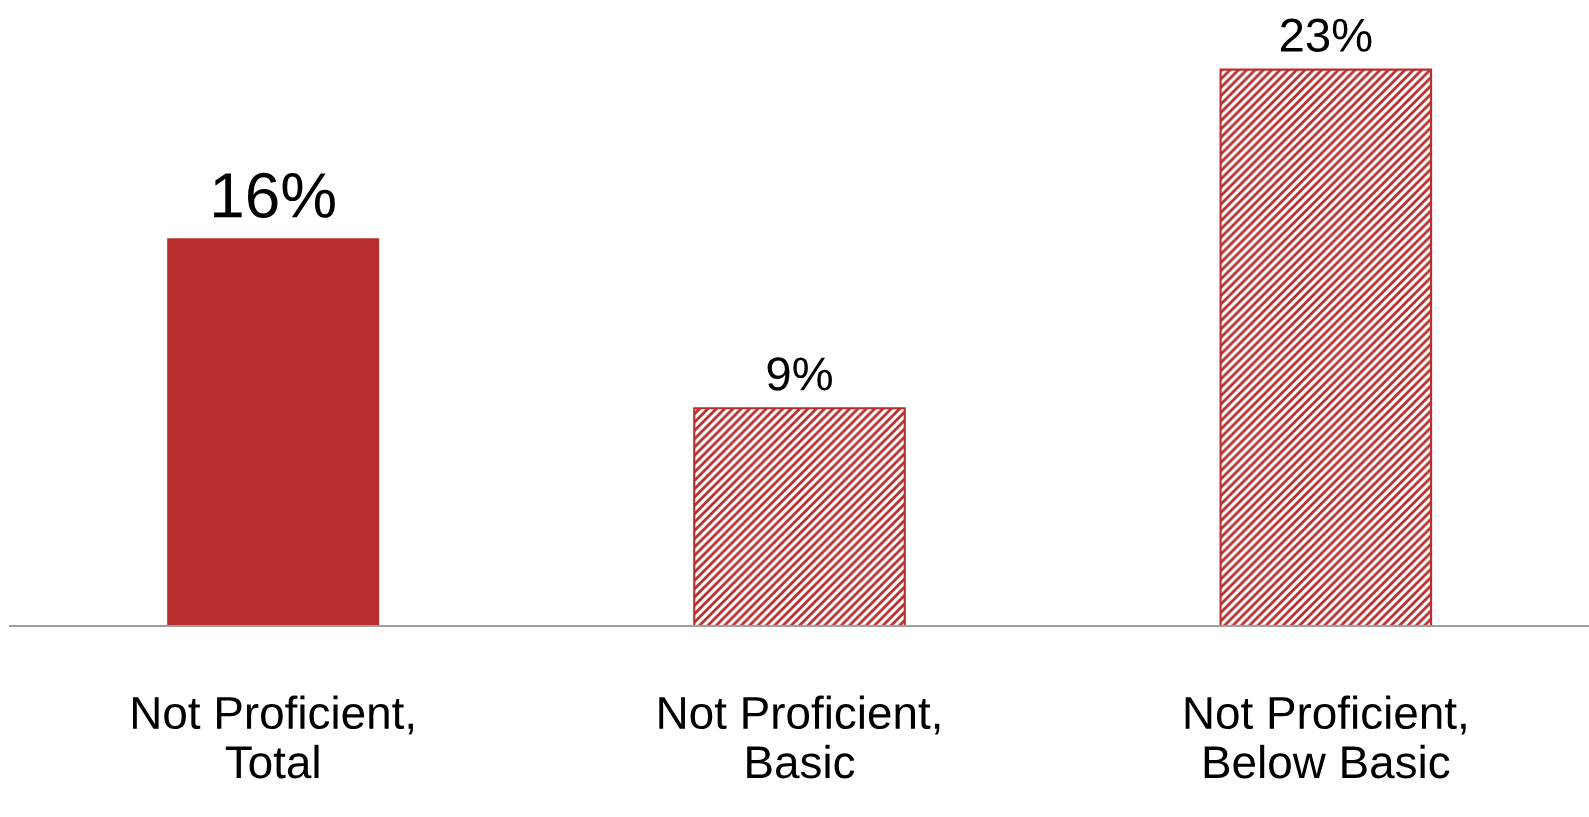 Image resolution: width=1589 pixels, height=817 pixels. What do you see at coordinates (274, 195) in the screenshot?
I see `data-label: 16%` at bounding box center [274, 195].